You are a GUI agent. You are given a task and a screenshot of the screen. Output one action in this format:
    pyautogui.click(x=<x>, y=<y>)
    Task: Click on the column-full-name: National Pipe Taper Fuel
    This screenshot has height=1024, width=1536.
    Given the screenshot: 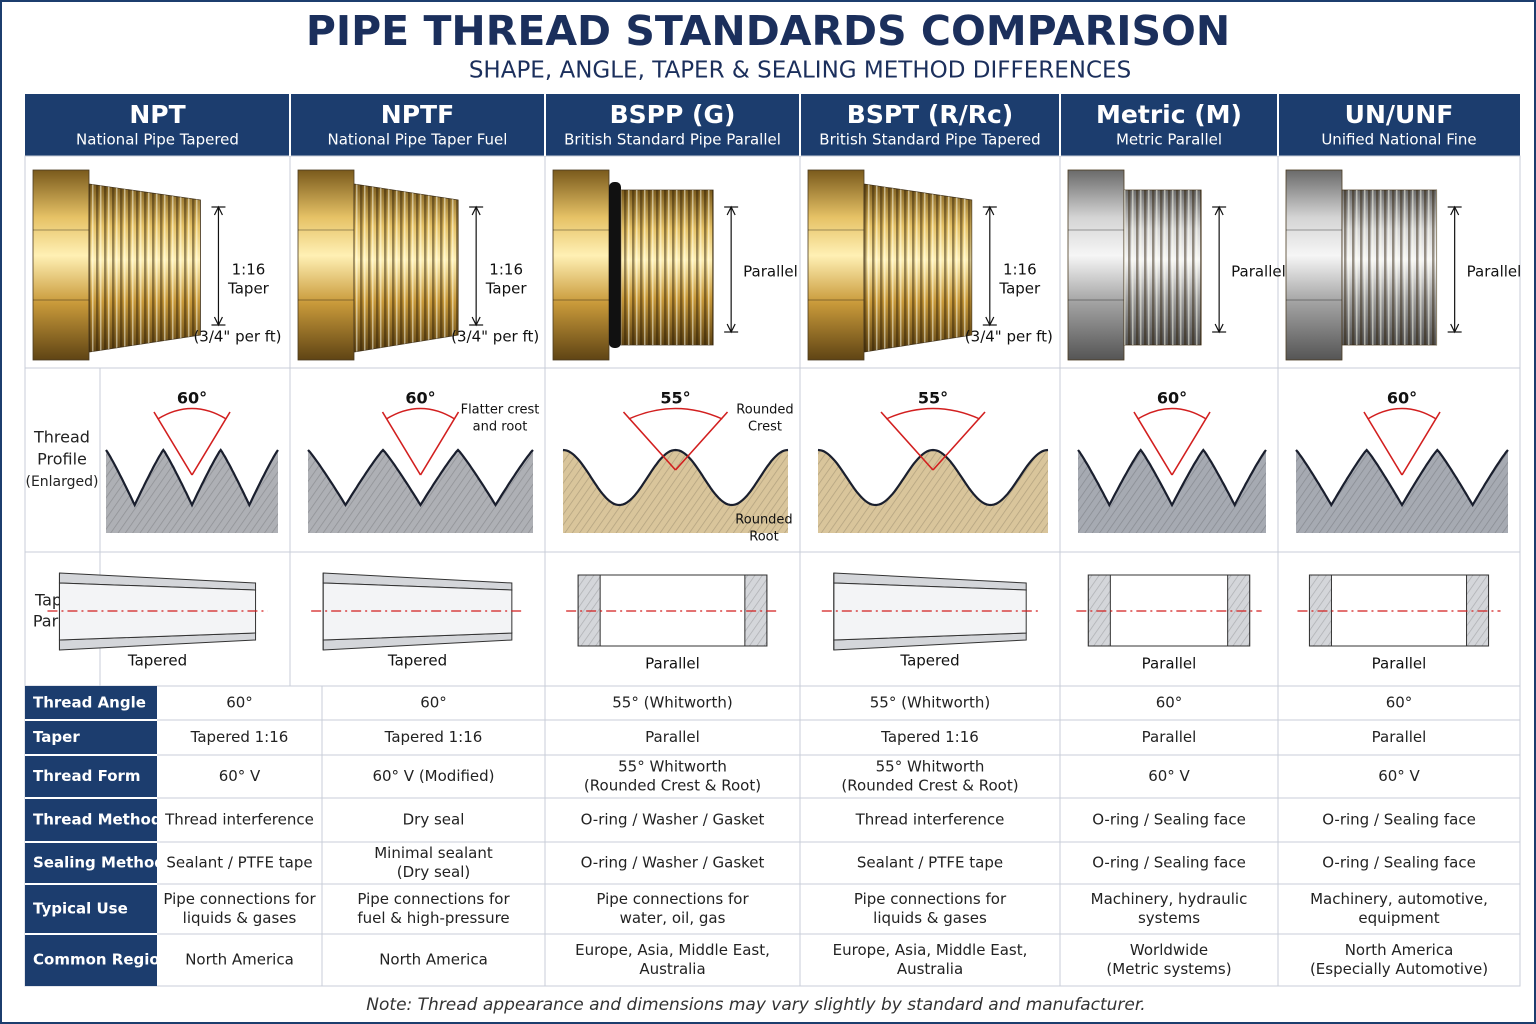 What is the action you would take?
    pyautogui.click(x=418, y=140)
    